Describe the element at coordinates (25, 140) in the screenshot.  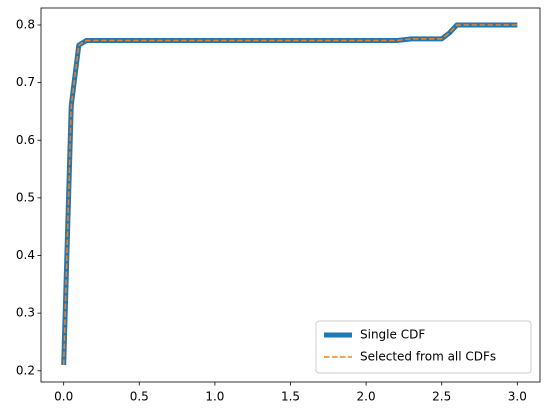
I see `y-tick-label: 0.6` at that location.